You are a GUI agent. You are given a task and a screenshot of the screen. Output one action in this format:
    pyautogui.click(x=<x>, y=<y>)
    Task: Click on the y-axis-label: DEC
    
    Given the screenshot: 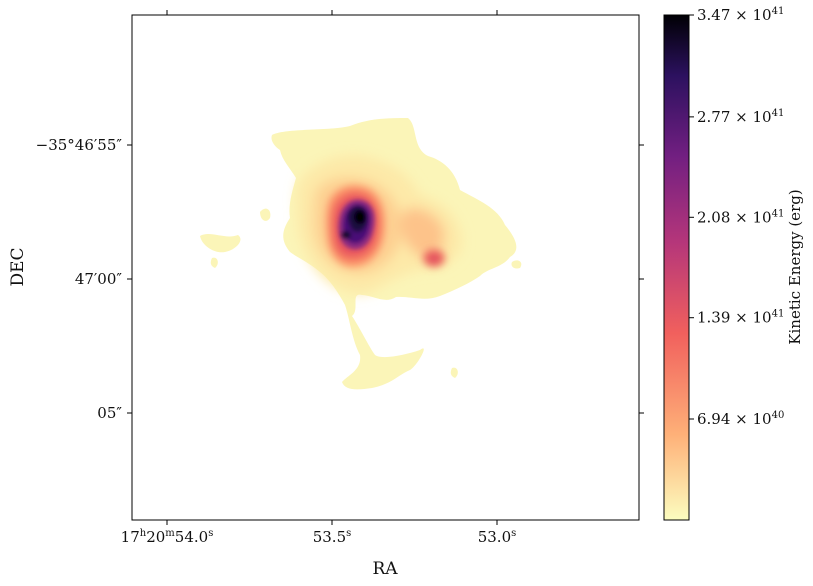 What is the action you would take?
    pyautogui.click(x=18, y=266)
    